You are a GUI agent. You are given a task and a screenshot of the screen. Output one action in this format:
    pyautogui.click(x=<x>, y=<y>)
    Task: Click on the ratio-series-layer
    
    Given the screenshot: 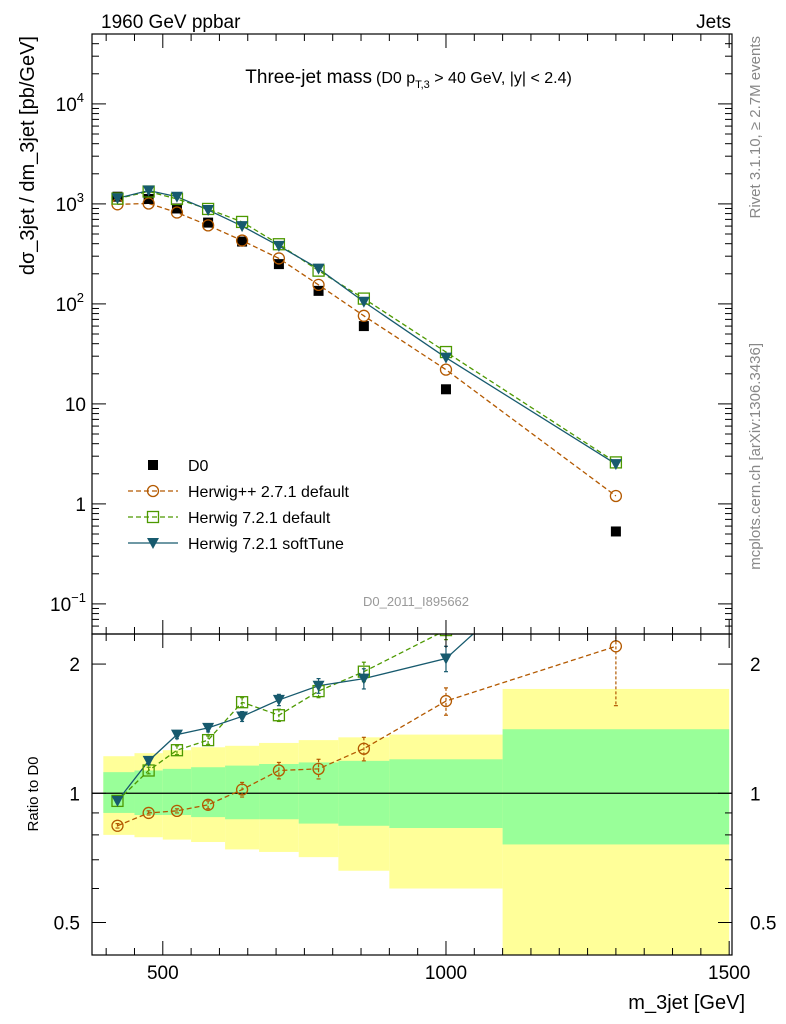 What is the action you would take?
    pyautogui.click(x=367, y=733)
    